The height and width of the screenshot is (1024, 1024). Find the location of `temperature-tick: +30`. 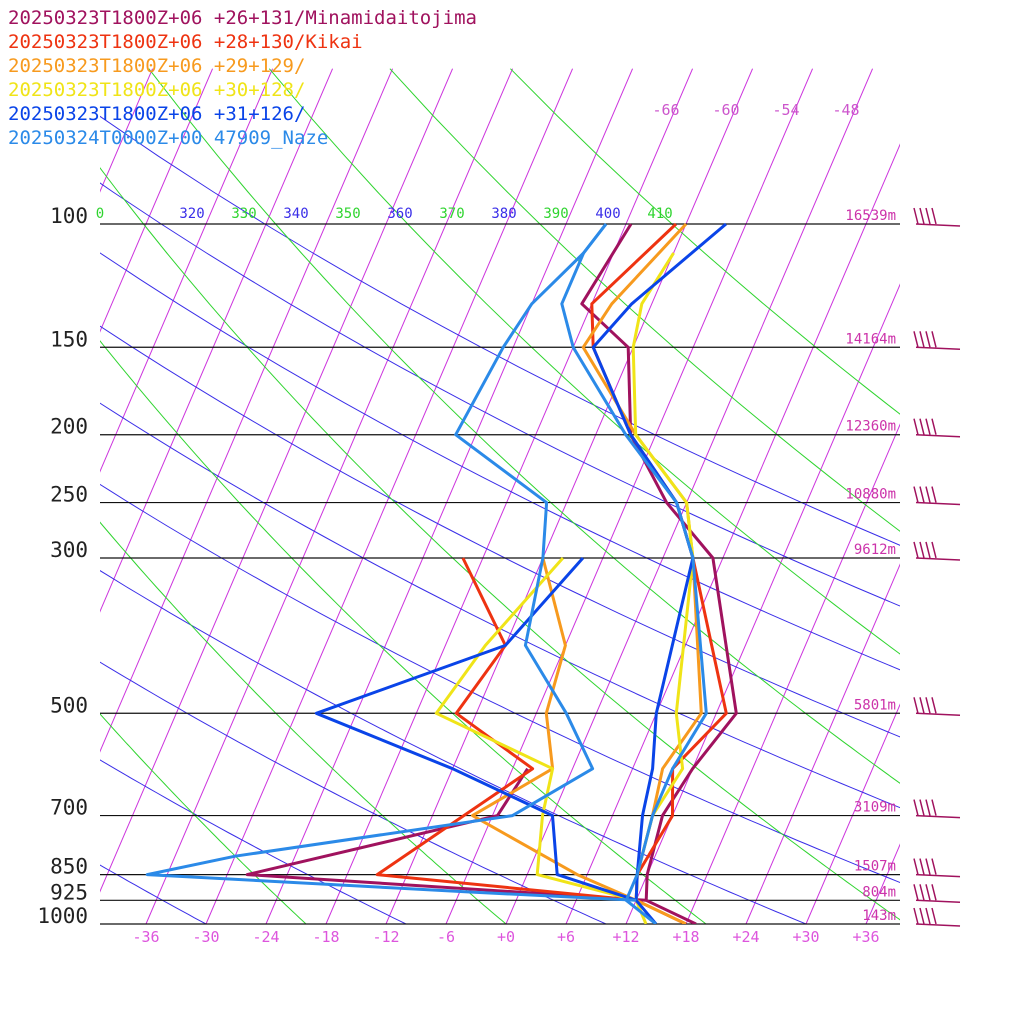

temperature-tick: +30 is located at coordinates (805, 937).